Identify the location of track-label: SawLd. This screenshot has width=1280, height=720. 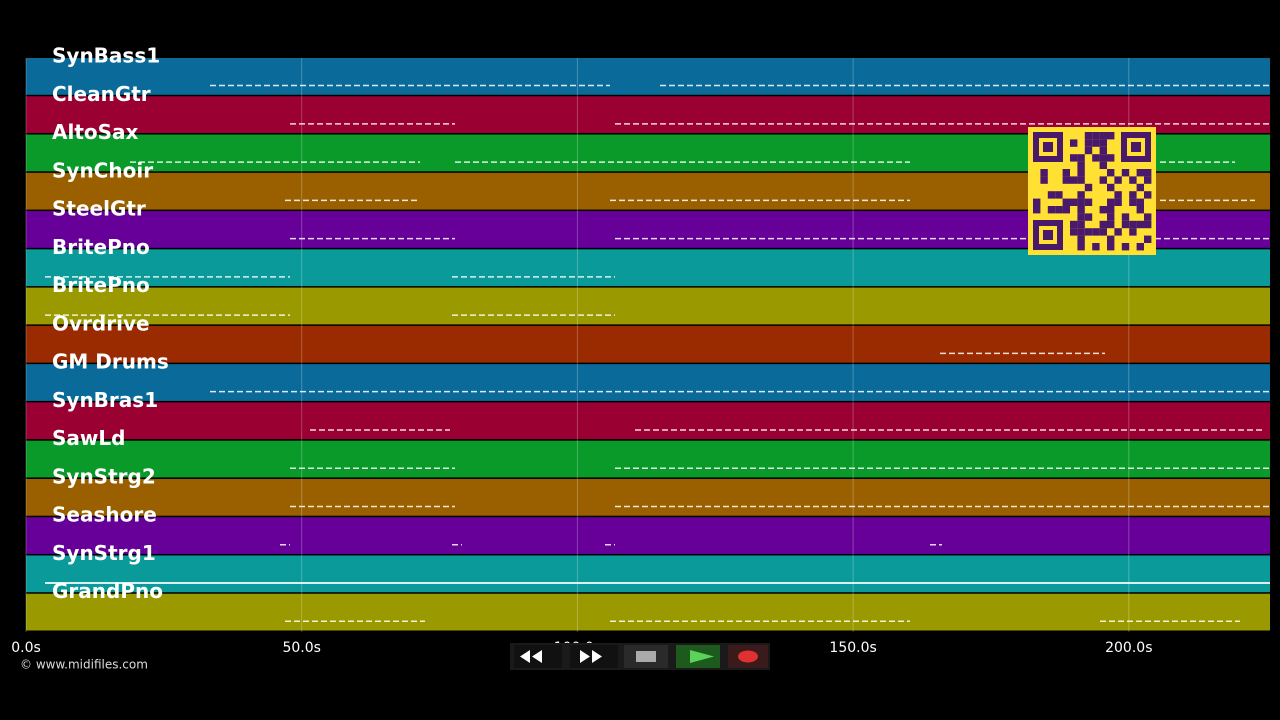
(88, 438).